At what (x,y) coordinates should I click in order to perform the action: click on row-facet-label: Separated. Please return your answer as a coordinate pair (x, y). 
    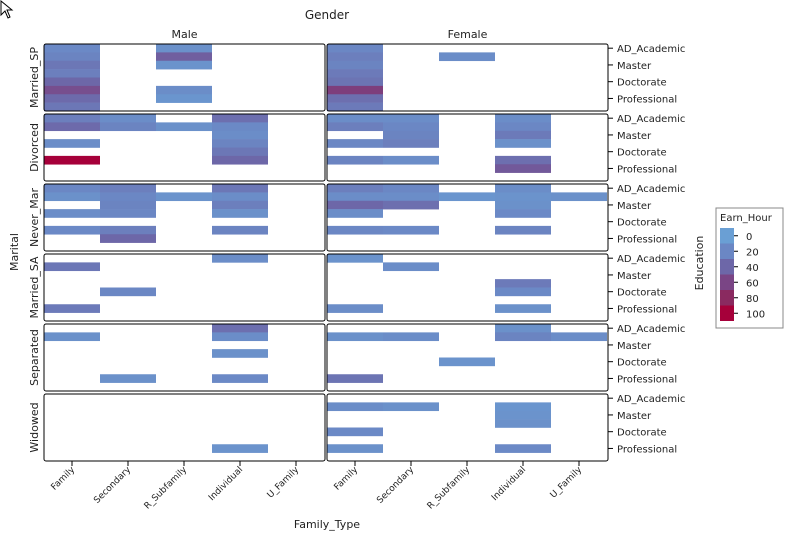
    Looking at the image, I should click on (34, 357).